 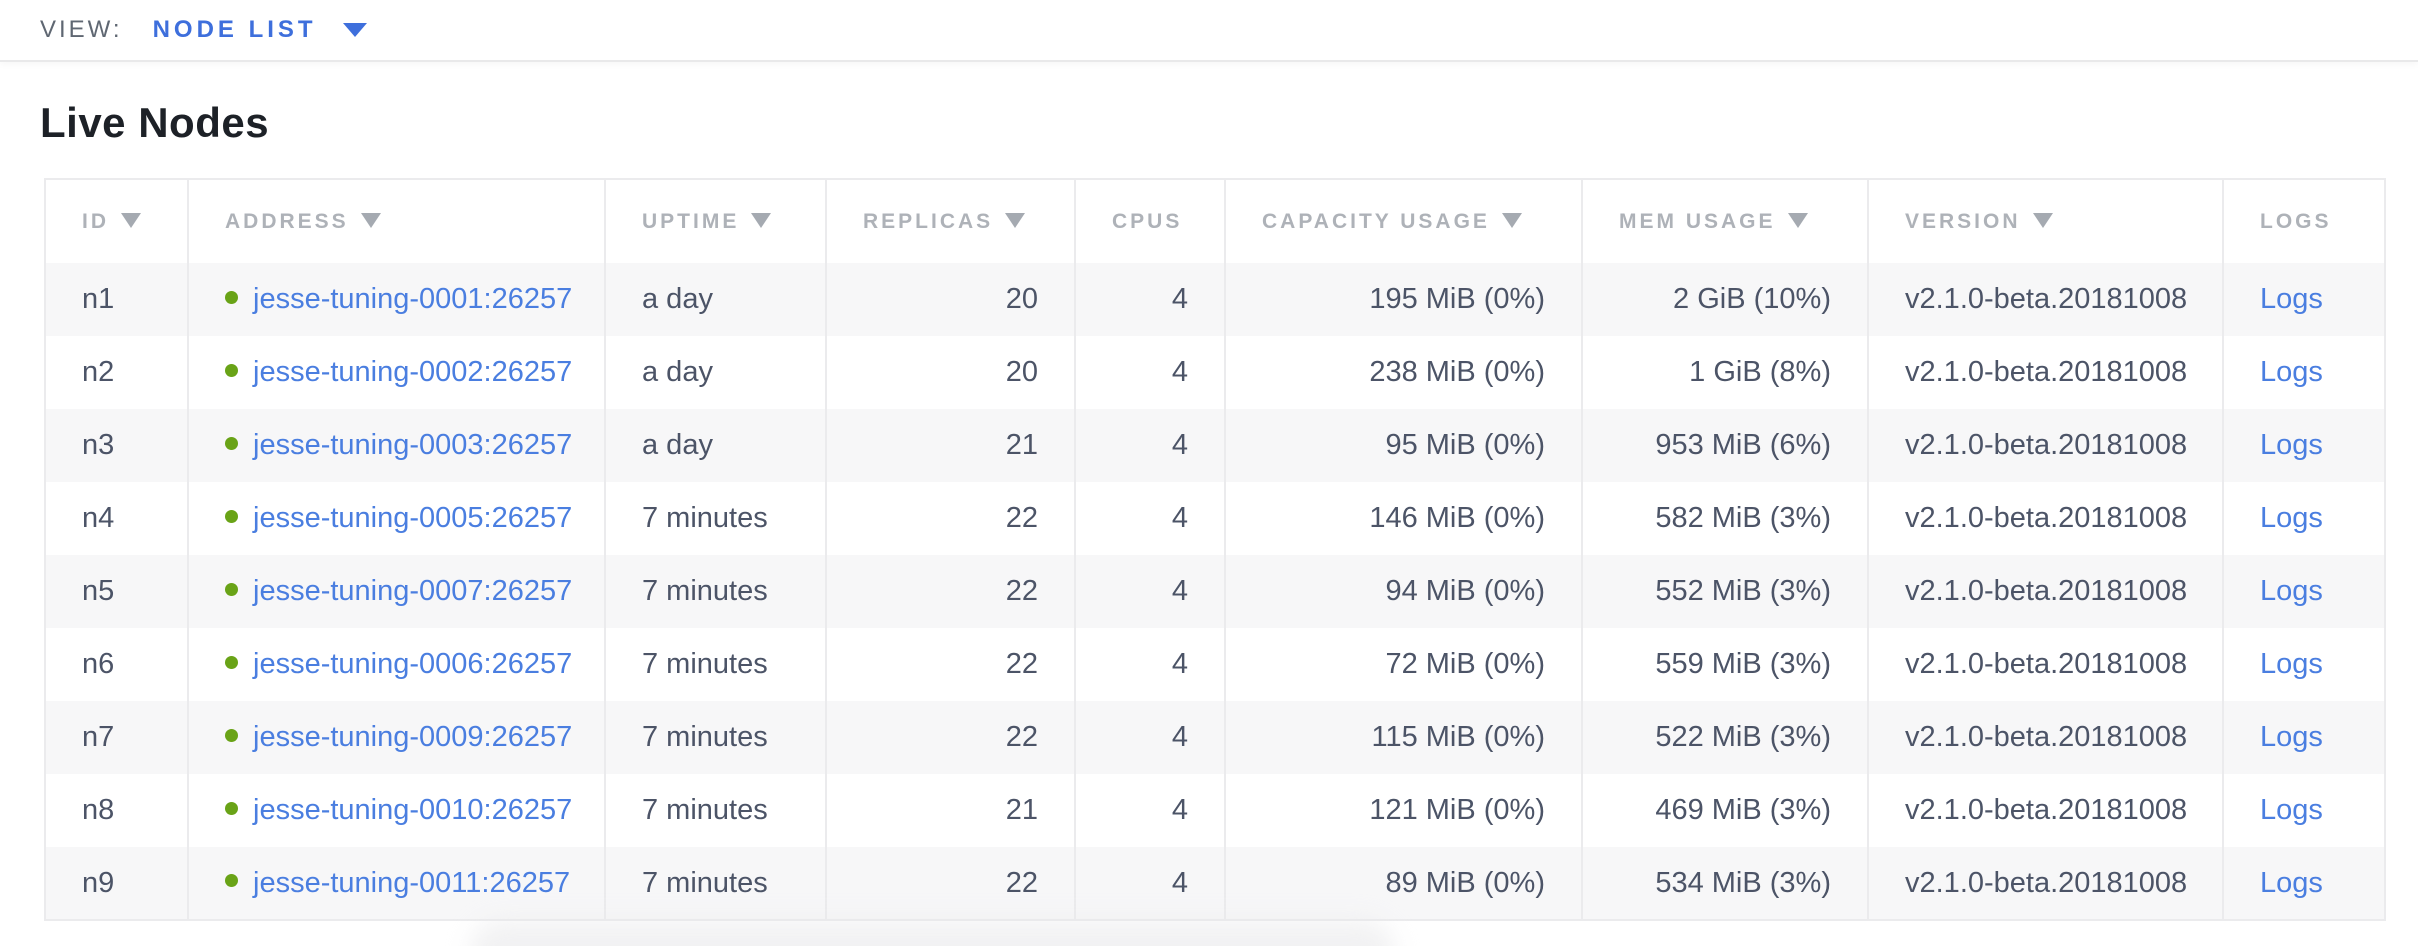 What do you see at coordinates (1209, 31) in the screenshot?
I see `view-selector-bar: VIEW: NODE LIST` at bounding box center [1209, 31].